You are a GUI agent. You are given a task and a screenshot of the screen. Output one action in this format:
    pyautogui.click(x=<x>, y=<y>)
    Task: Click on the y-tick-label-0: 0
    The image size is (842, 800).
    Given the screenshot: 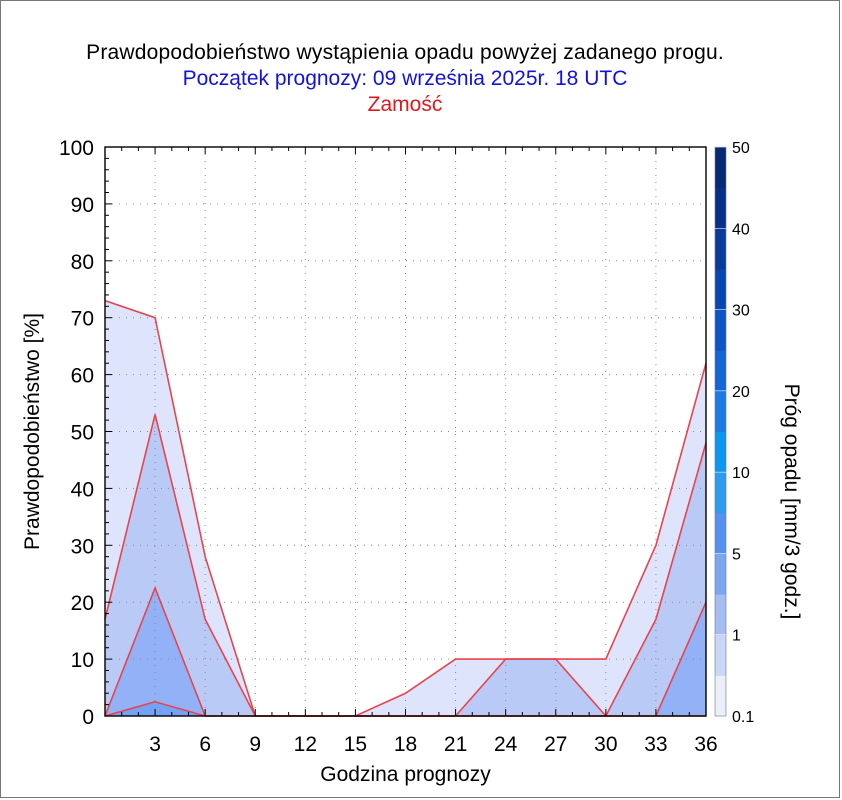 What is the action you would take?
    pyautogui.click(x=88, y=717)
    